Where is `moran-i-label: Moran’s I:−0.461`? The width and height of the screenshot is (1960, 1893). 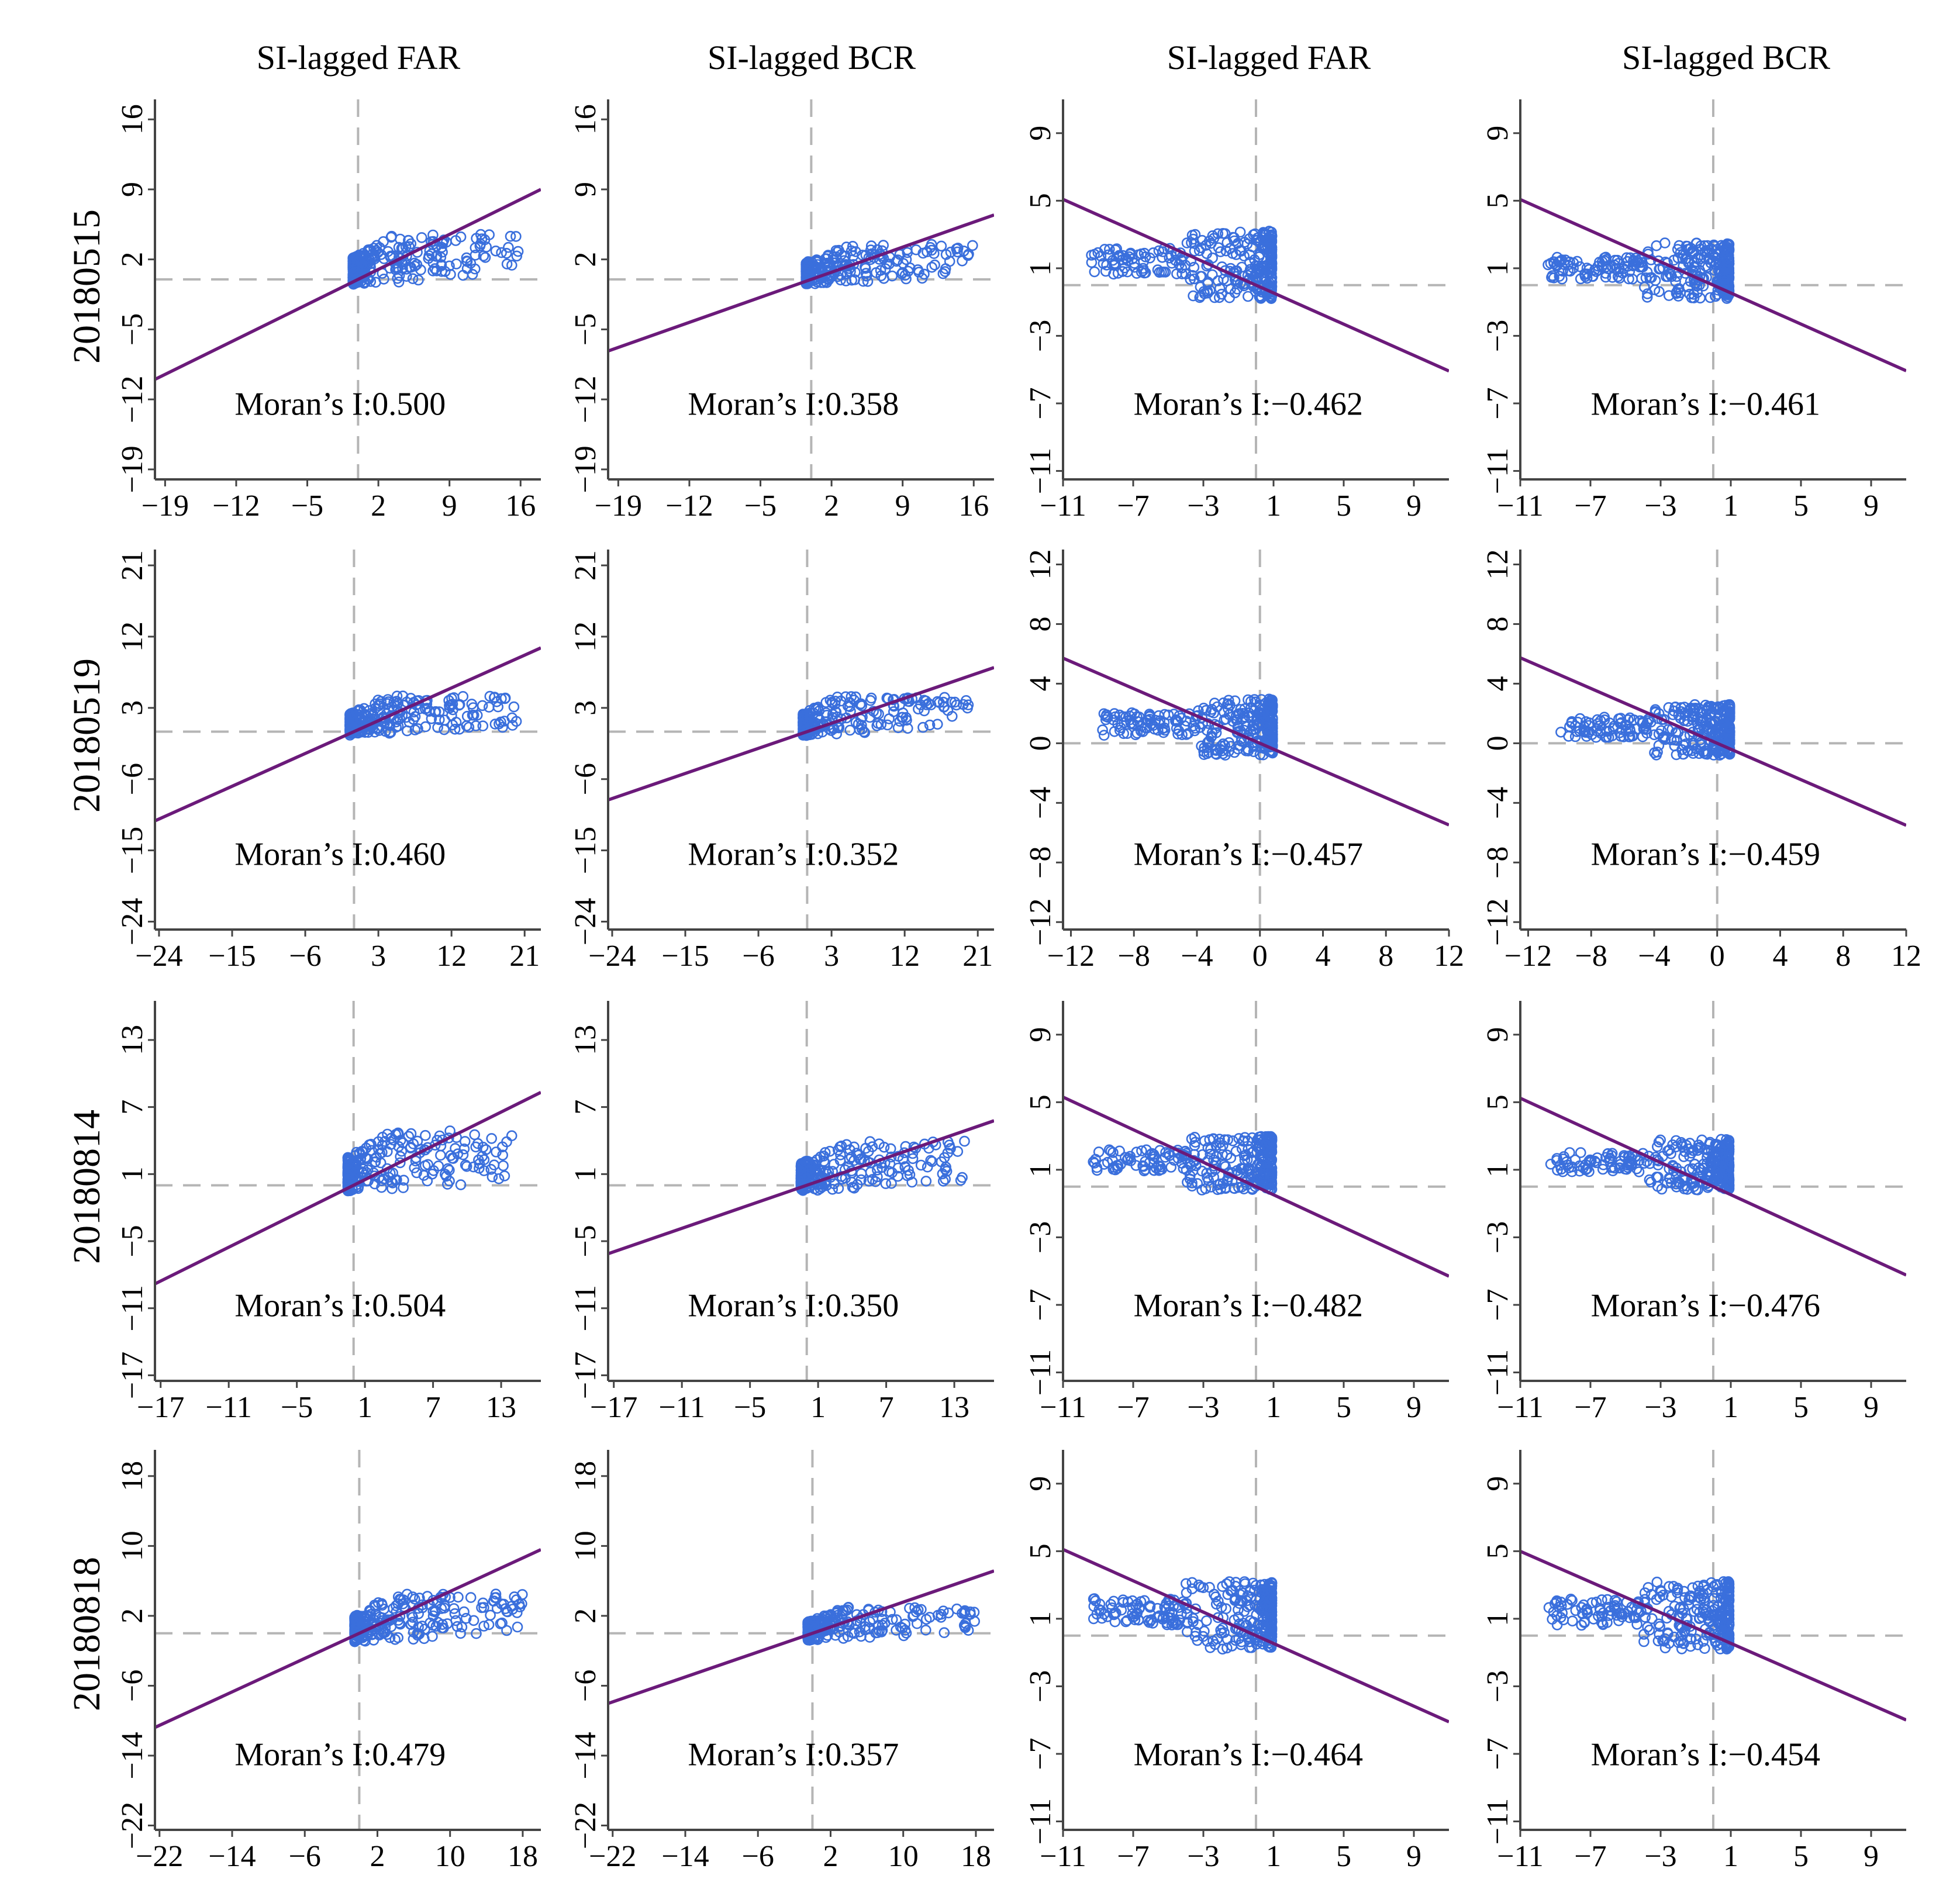 moran-i-label: Moran’s I:−0.461 is located at coordinates (1706, 405).